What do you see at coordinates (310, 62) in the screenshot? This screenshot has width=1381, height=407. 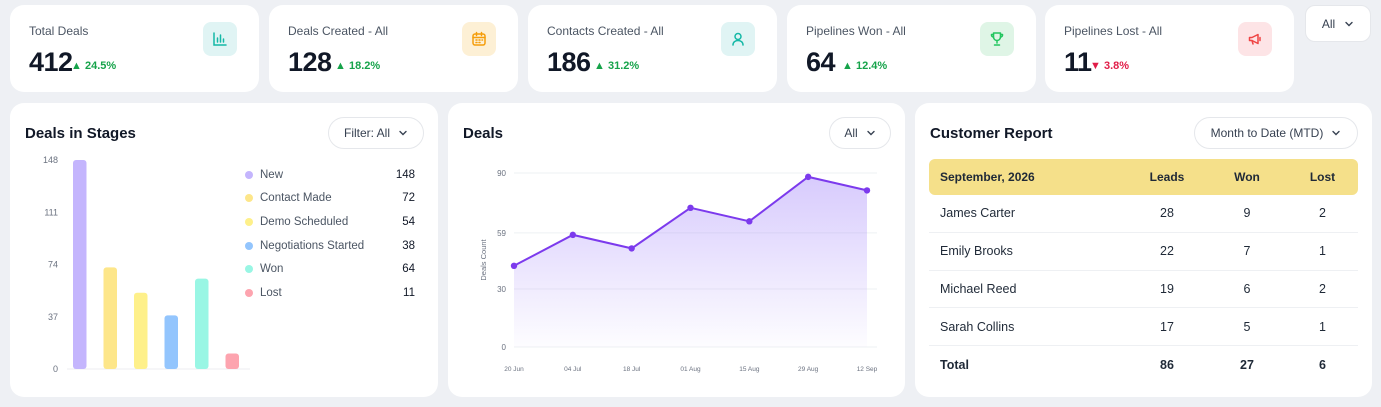 I see `stat-value: 128` at bounding box center [310, 62].